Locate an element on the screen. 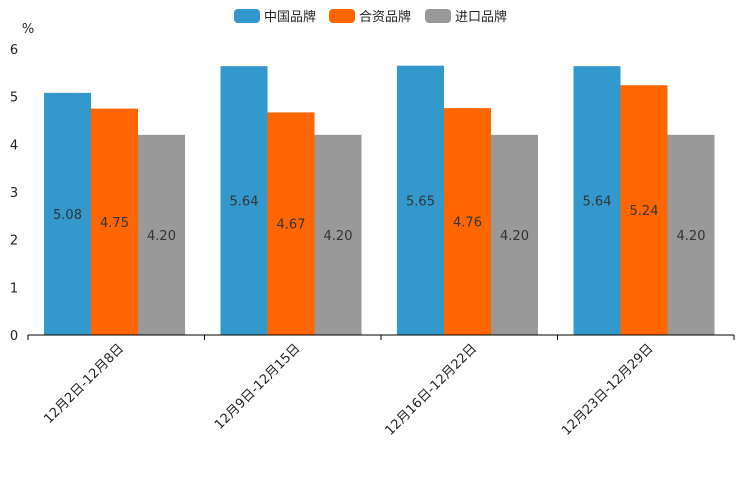  y-axis-unit-label: % is located at coordinates (28, 29).